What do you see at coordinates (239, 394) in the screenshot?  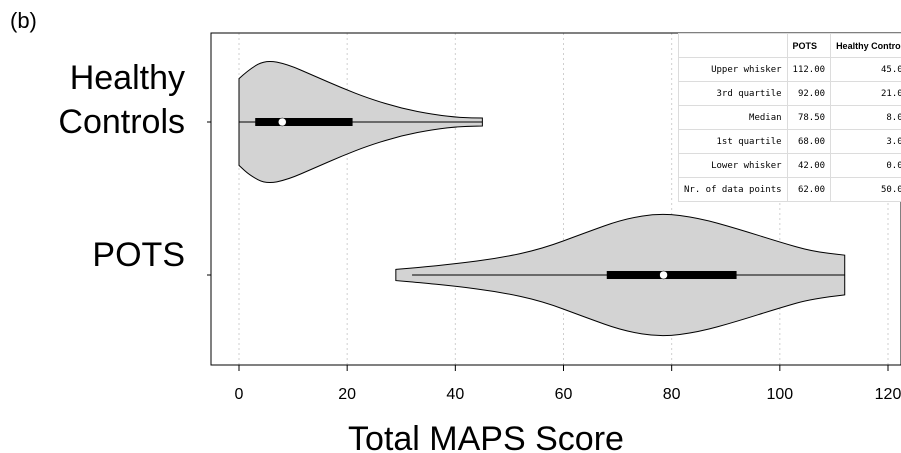 I see `x-tick-label: 0` at bounding box center [239, 394].